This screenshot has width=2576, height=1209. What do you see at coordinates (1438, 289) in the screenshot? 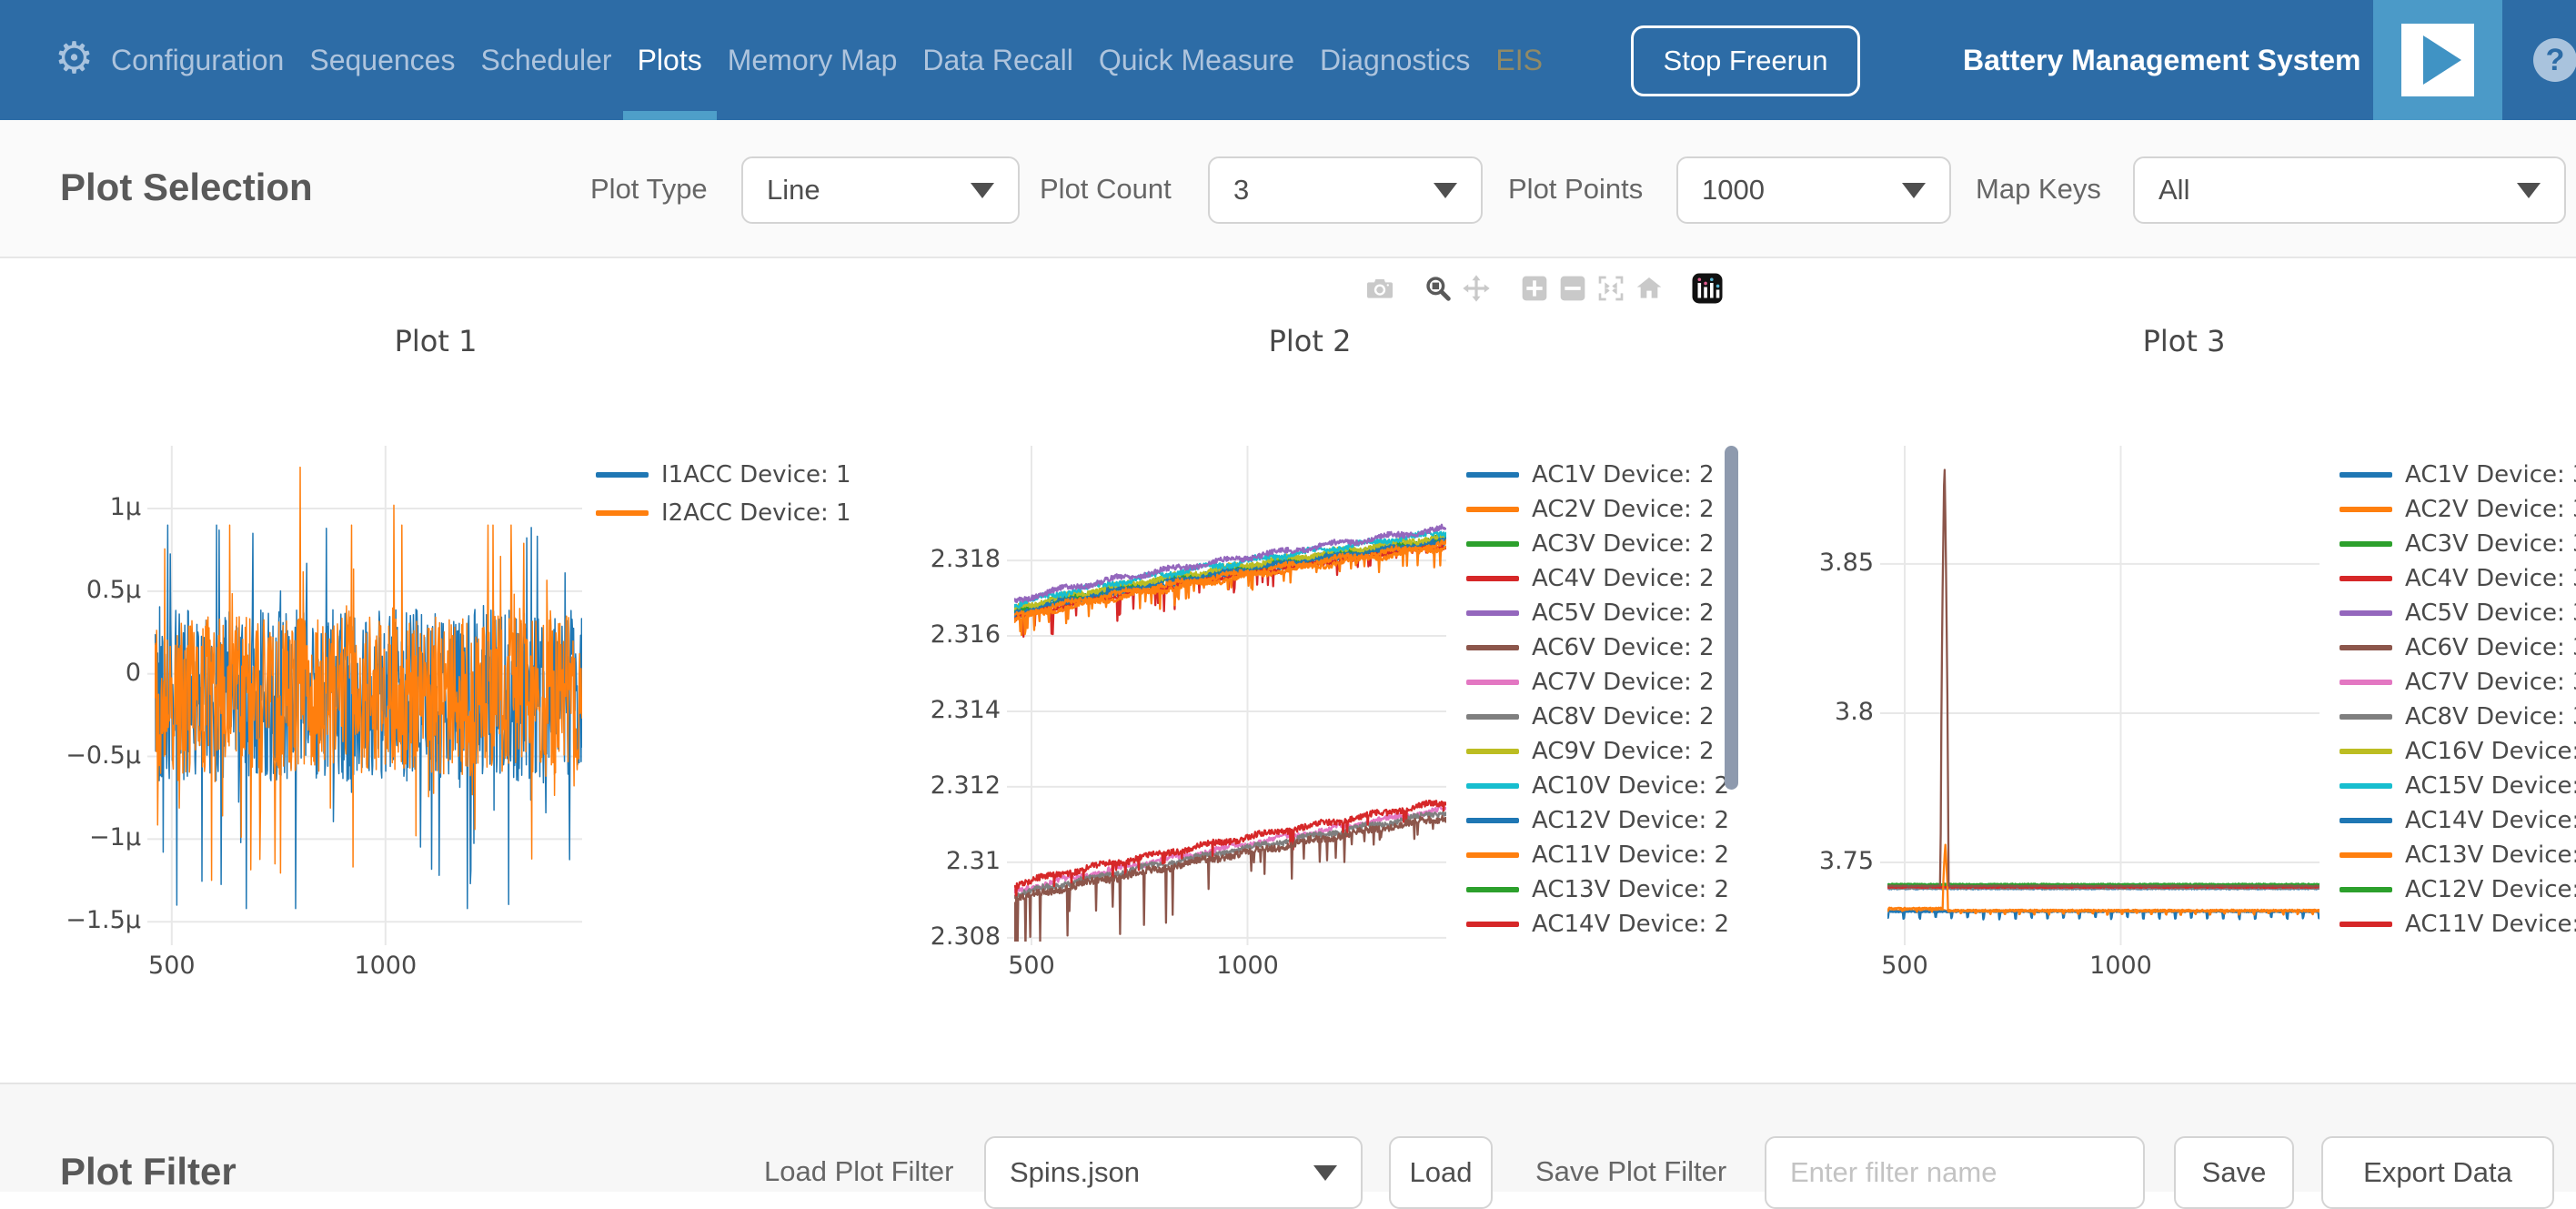
I see `zoom-icon` at bounding box center [1438, 289].